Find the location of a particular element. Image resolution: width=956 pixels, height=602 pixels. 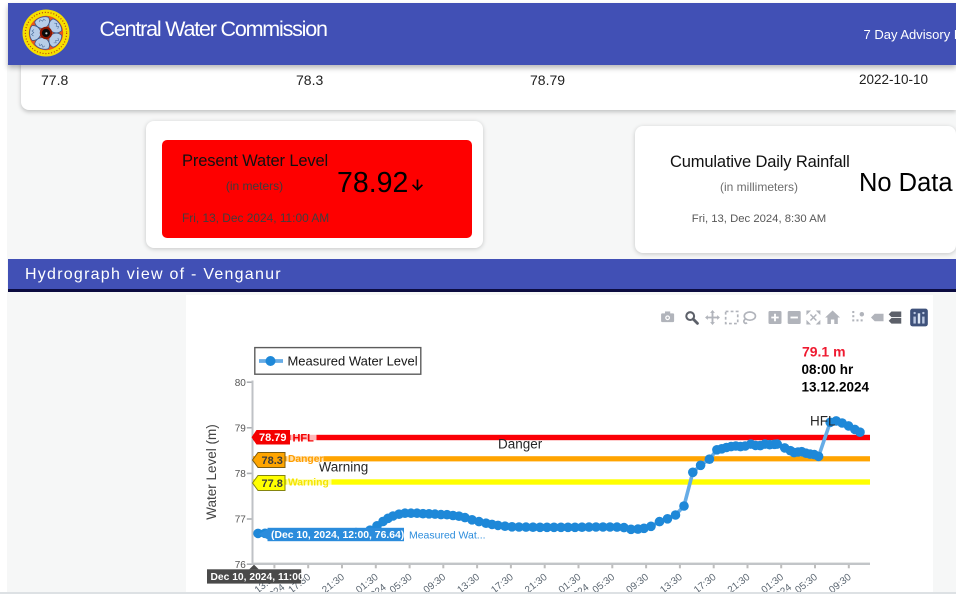

svg-text: 77.8 is located at coordinates (272, 484).